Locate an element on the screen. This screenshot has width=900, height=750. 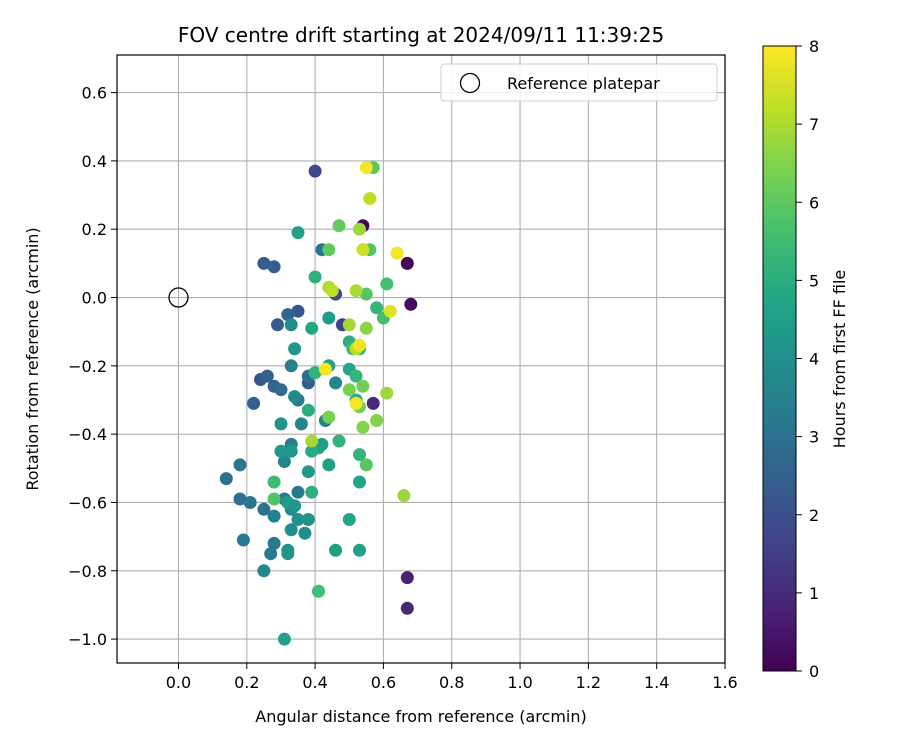
x-tick-label: 0.2 is located at coordinates (246, 682).